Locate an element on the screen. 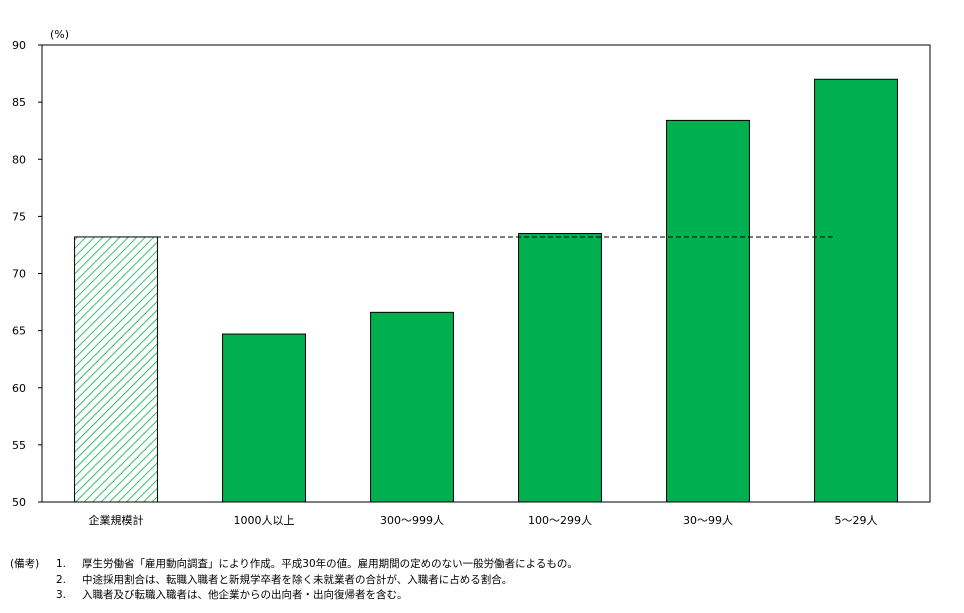  y-axis-unit-label: (%) is located at coordinates (59, 34).